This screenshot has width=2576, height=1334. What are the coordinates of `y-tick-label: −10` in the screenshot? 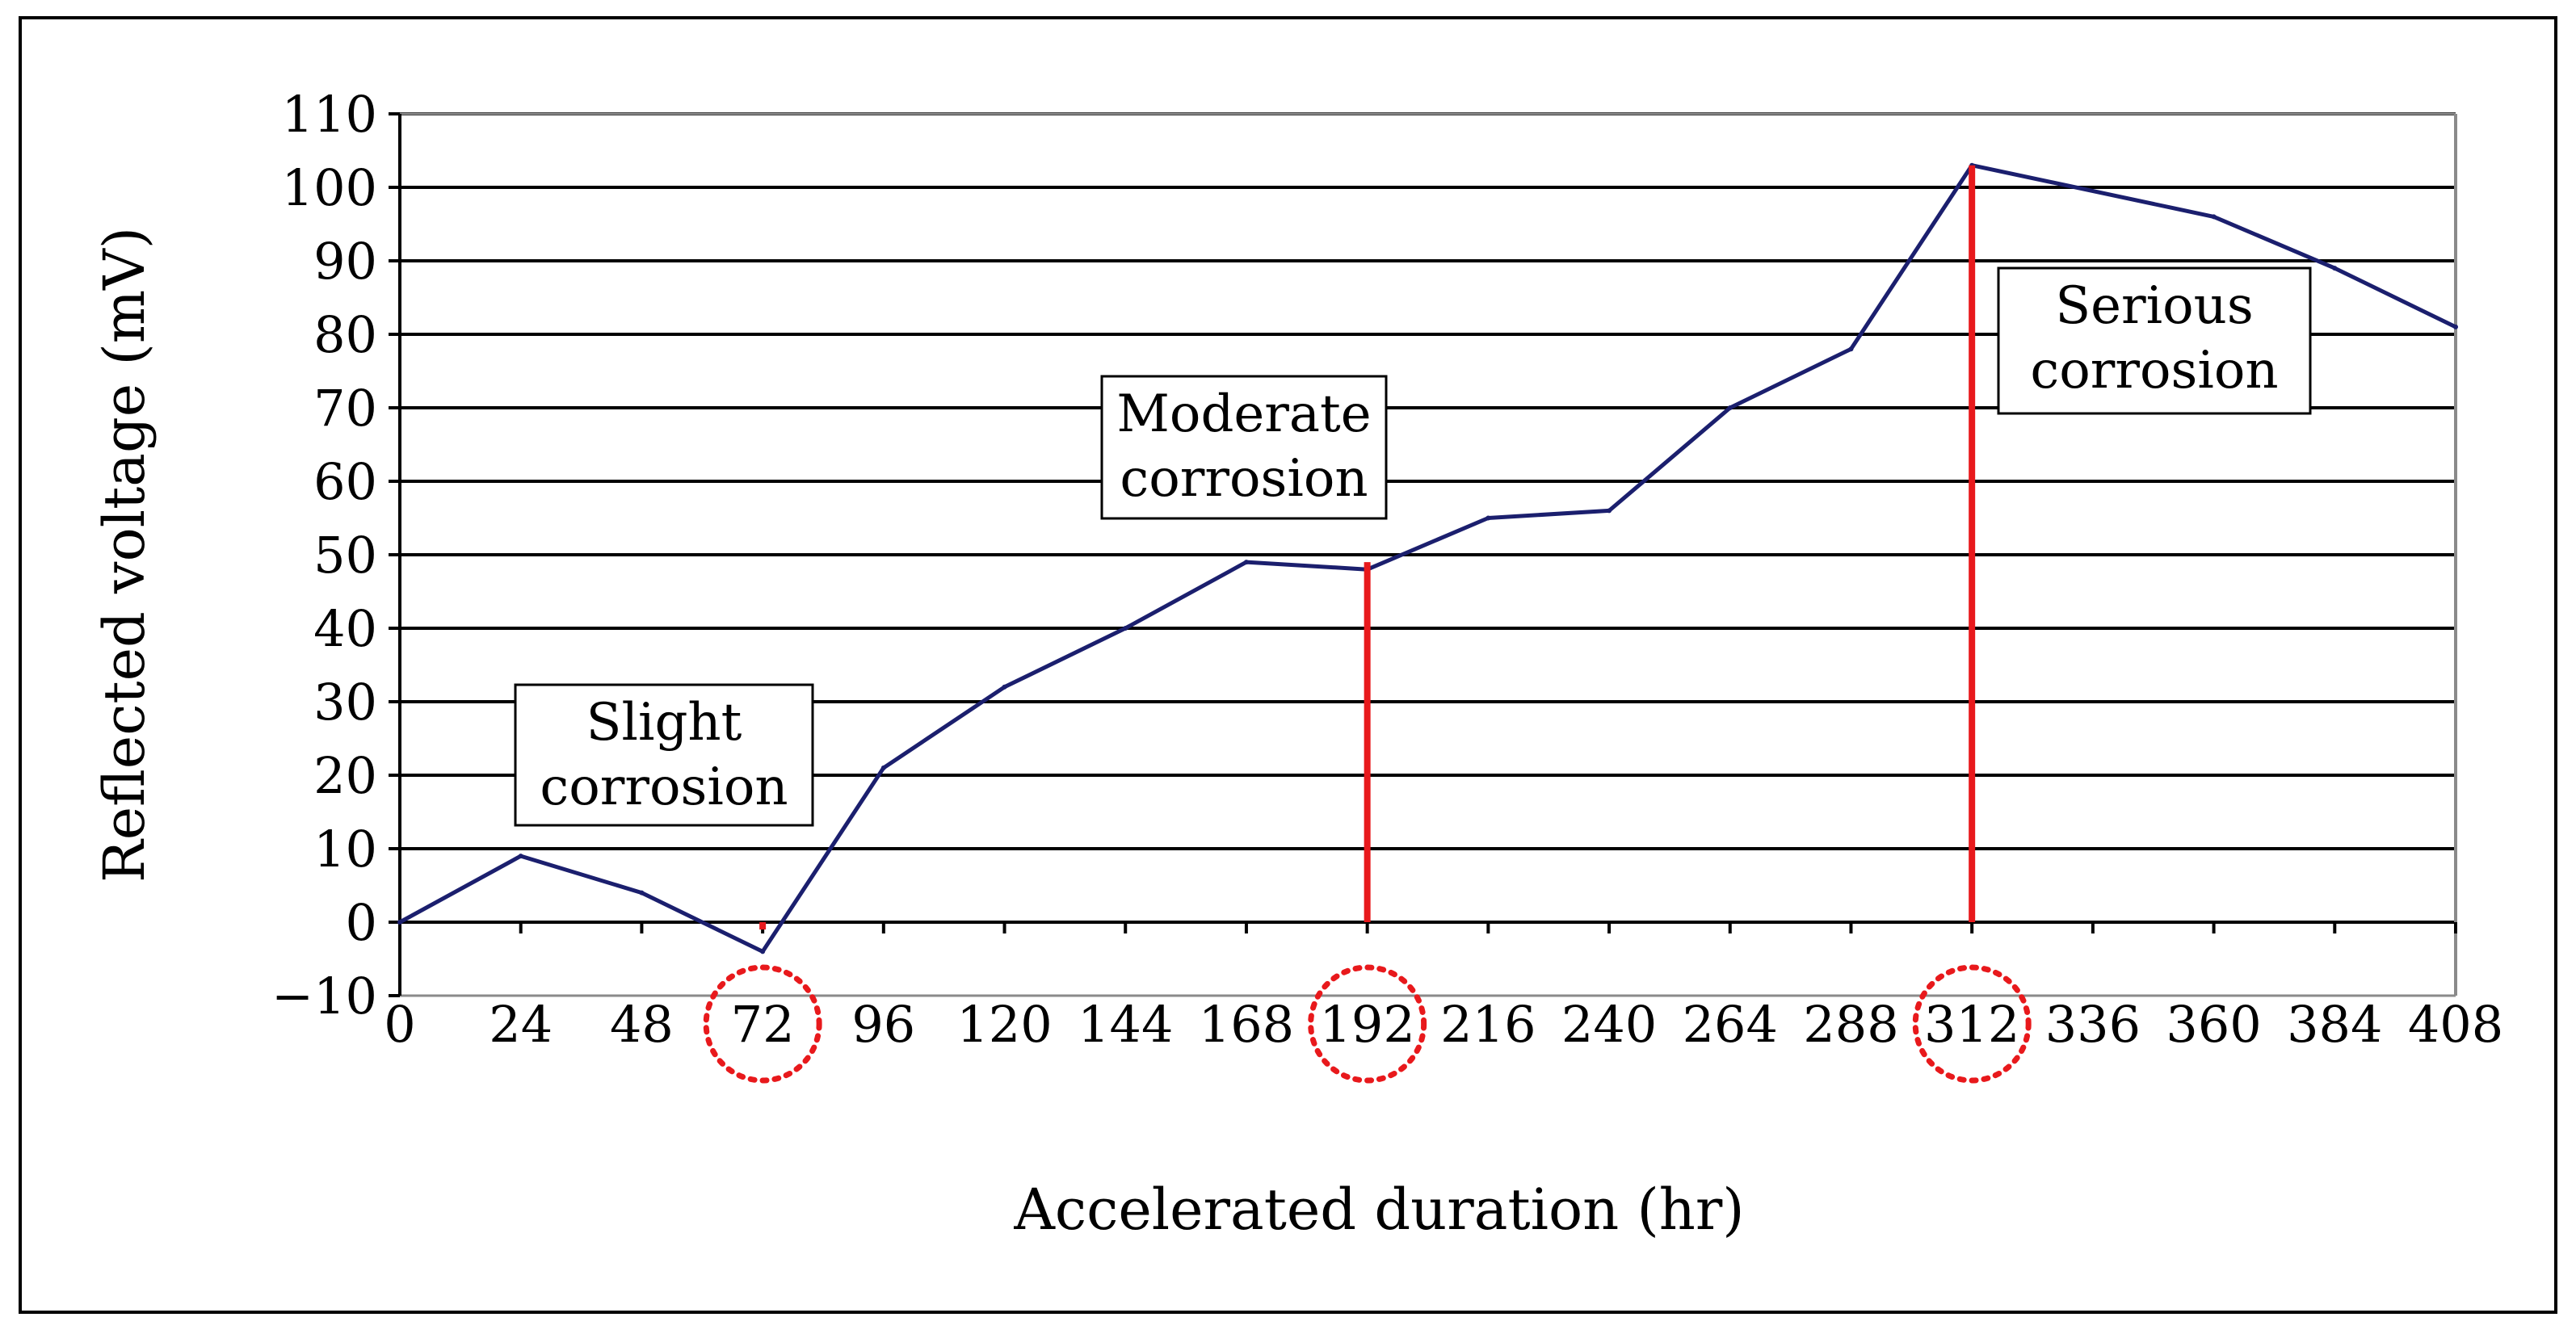 It's located at (324, 996).